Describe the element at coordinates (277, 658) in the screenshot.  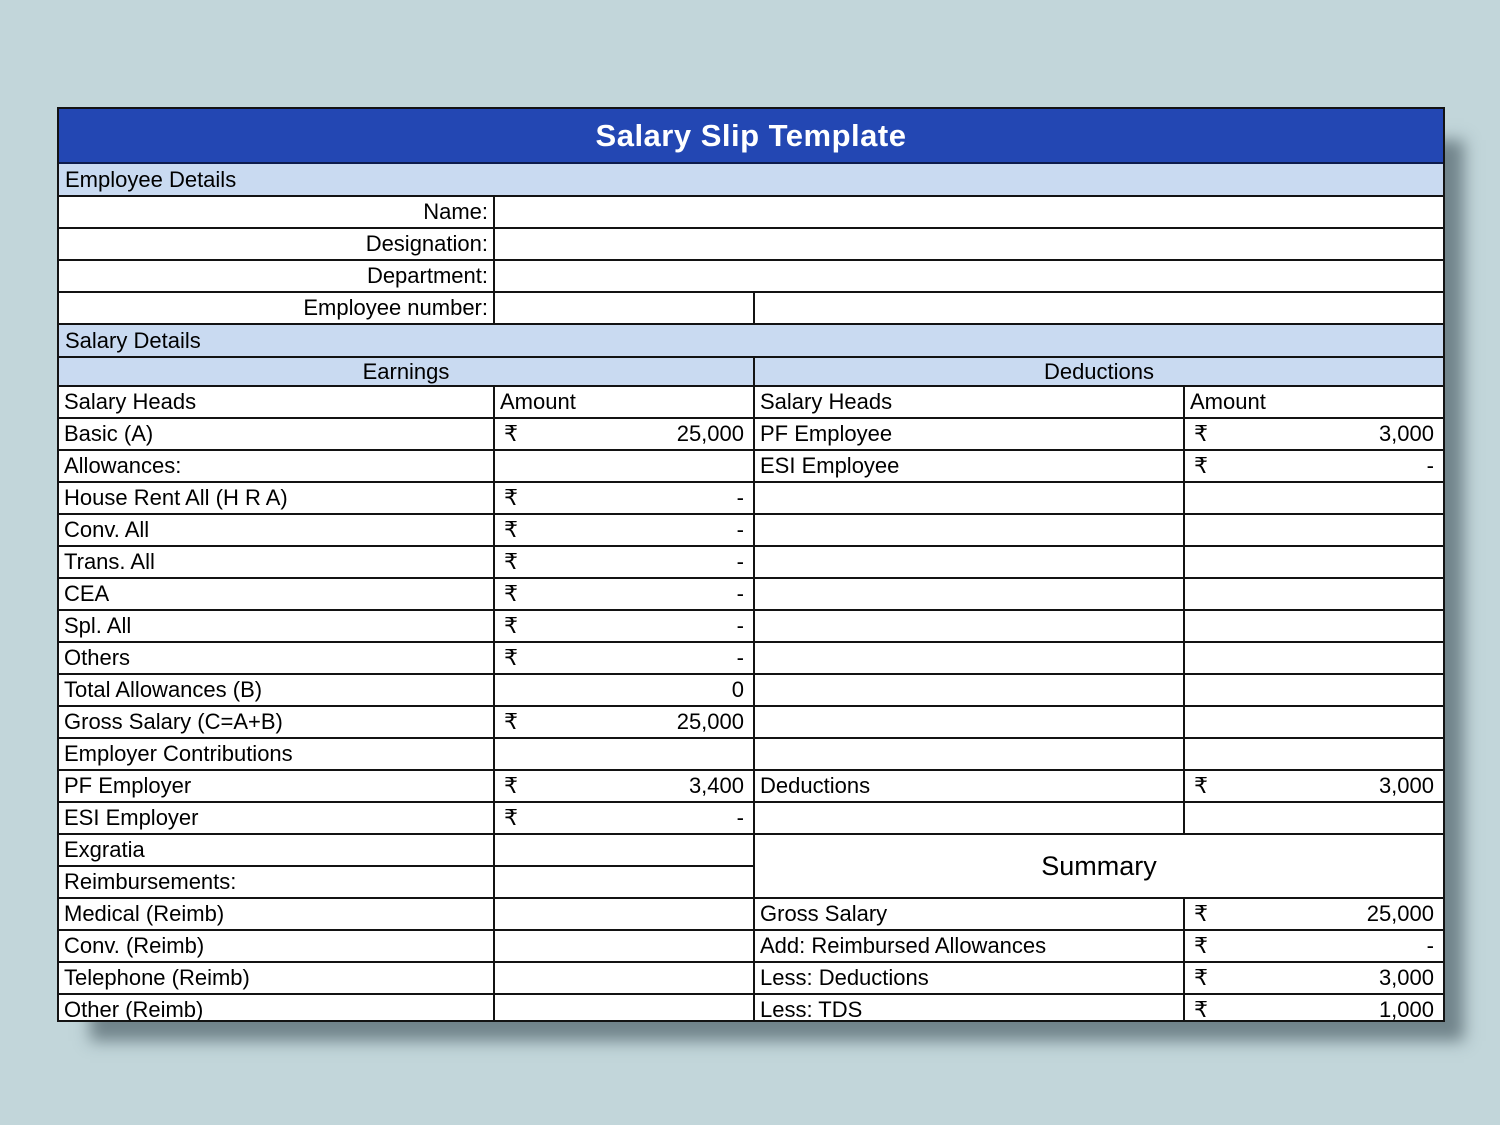
I see `earnings-row-head: Others` at that location.